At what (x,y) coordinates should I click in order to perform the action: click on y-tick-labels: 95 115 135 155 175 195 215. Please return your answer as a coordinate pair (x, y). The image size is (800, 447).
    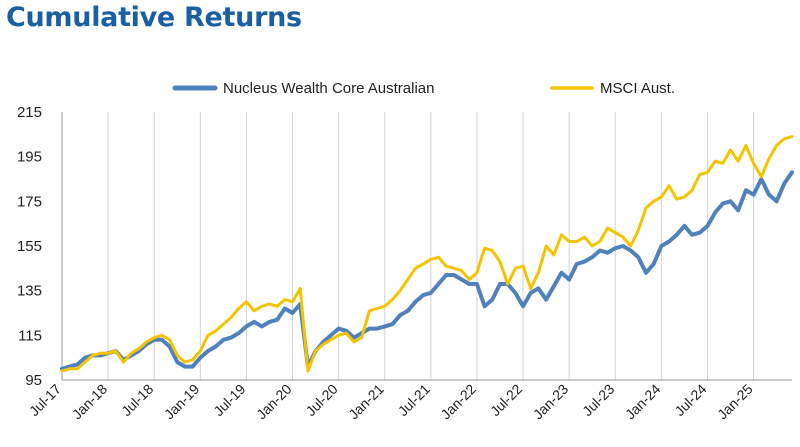
    Looking at the image, I should click on (29, 246).